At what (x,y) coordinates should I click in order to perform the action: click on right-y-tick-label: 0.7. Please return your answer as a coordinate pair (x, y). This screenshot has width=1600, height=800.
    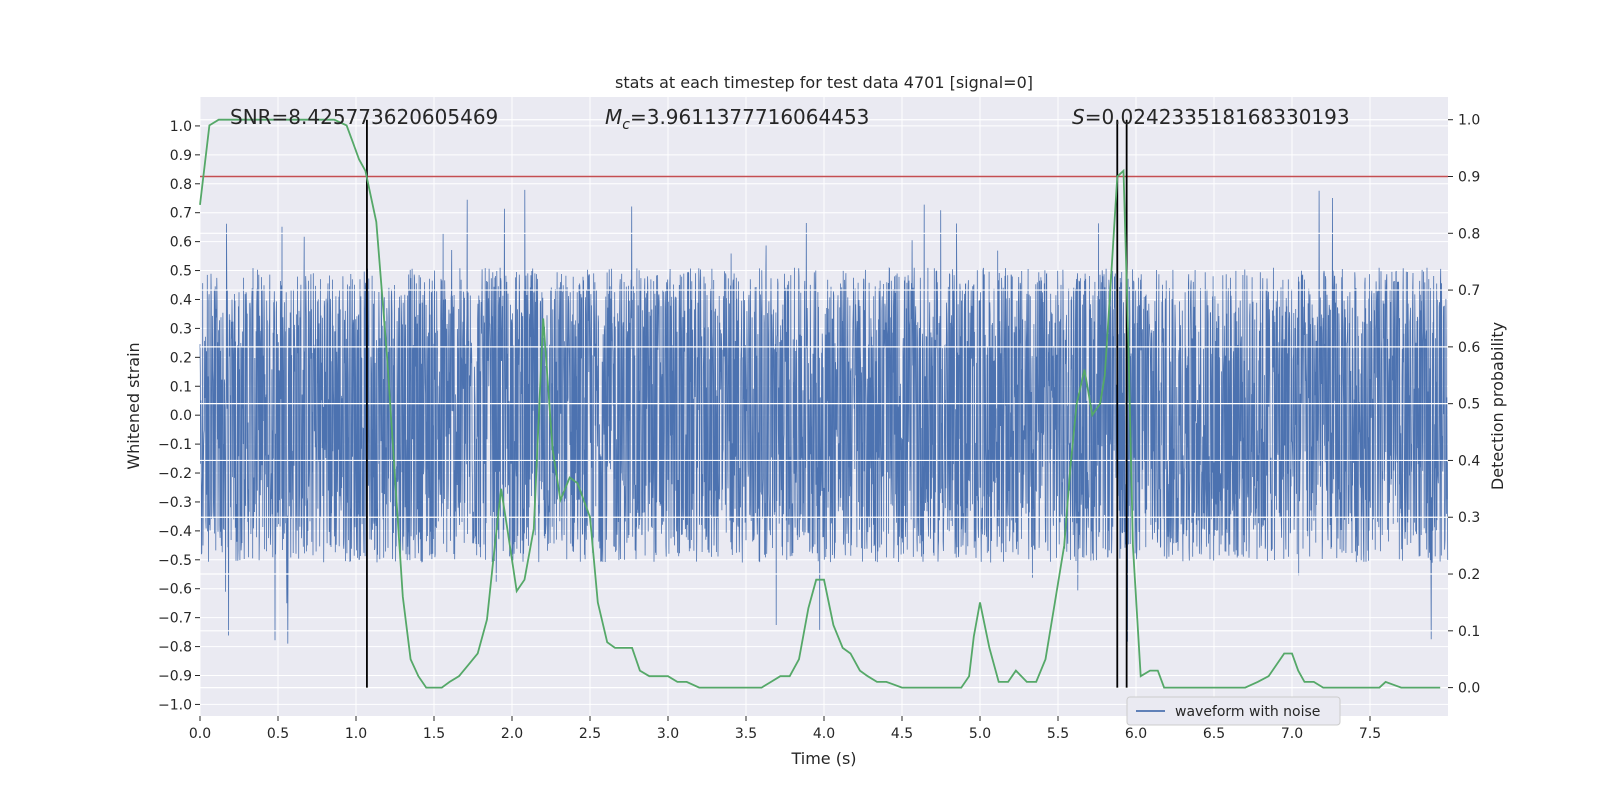
    Looking at the image, I should click on (1469, 291).